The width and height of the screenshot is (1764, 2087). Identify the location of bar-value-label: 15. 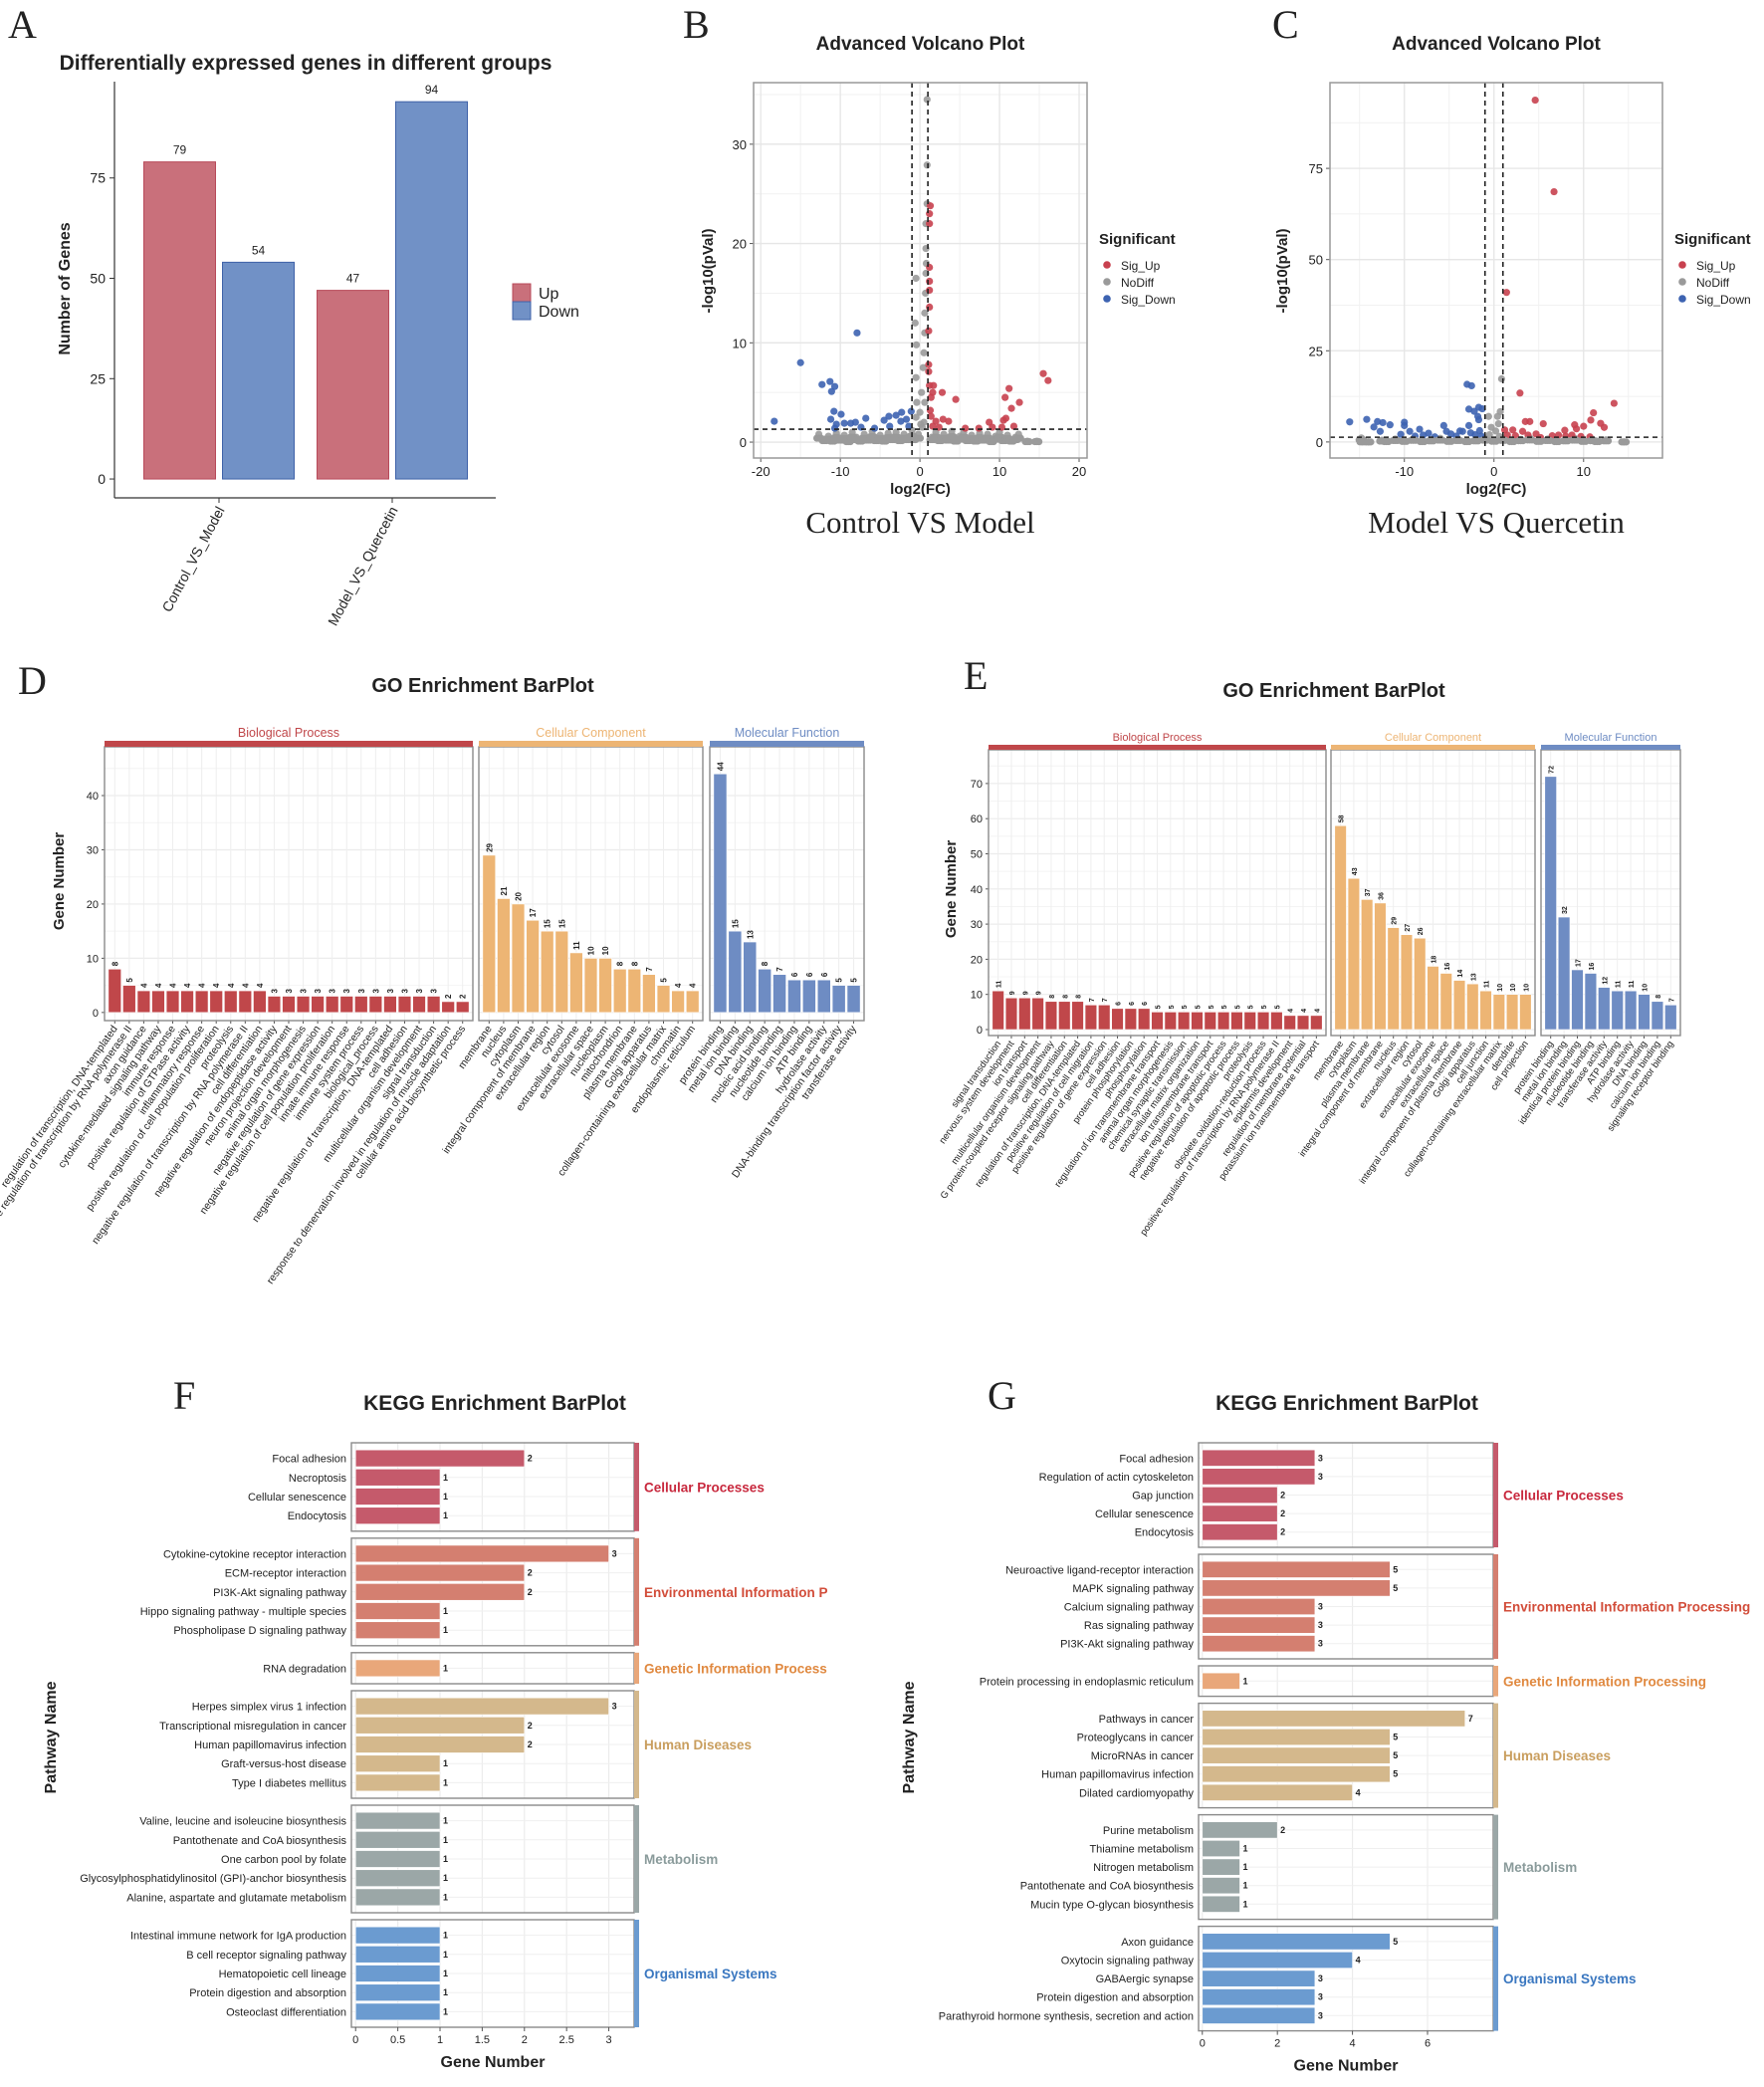
(548, 923).